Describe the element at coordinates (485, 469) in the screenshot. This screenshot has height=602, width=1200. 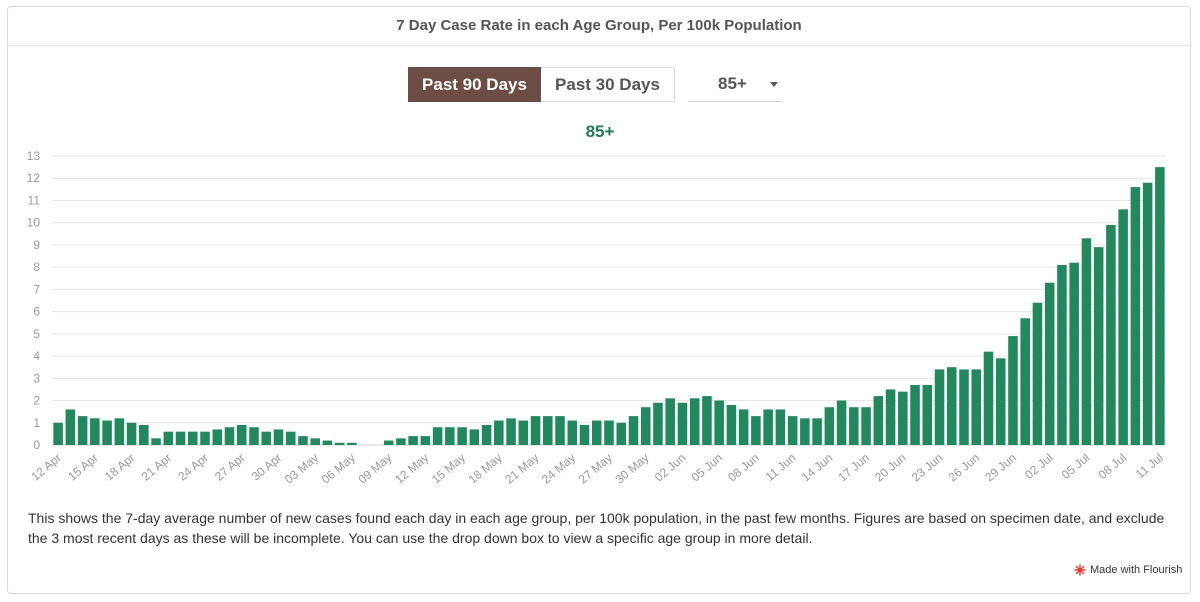
I see `x-tick-label: 18 May` at that location.